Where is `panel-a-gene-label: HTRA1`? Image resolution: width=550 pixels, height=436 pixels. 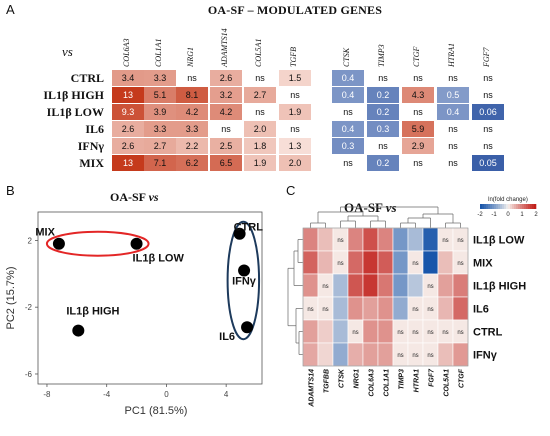
panel-a-gene-label: HTRA1 is located at coordinates (451, 55).